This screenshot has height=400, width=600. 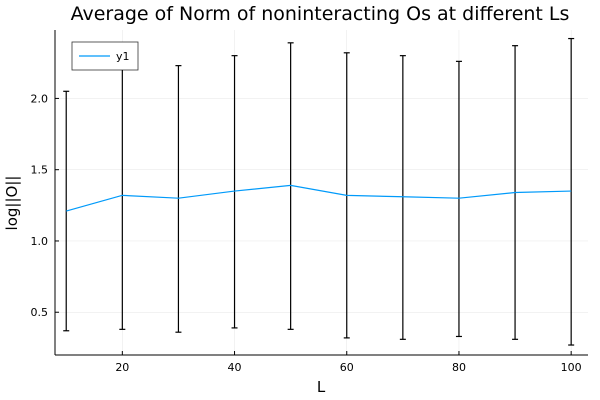 What do you see at coordinates (321, 387) in the screenshot?
I see `x-axis-label: L` at bounding box center [321, 387].